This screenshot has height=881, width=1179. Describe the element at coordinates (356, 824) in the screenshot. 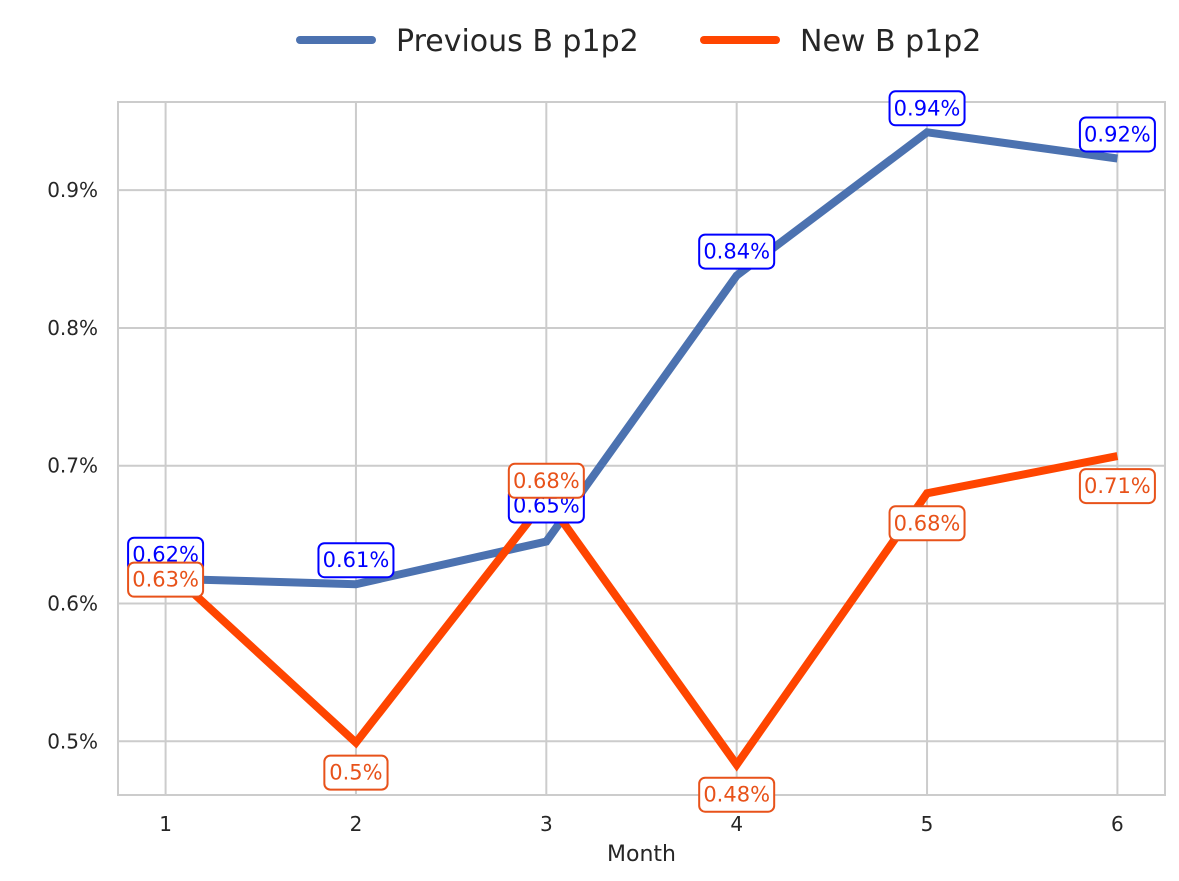

I see `x-tick-label: 2` at that location.